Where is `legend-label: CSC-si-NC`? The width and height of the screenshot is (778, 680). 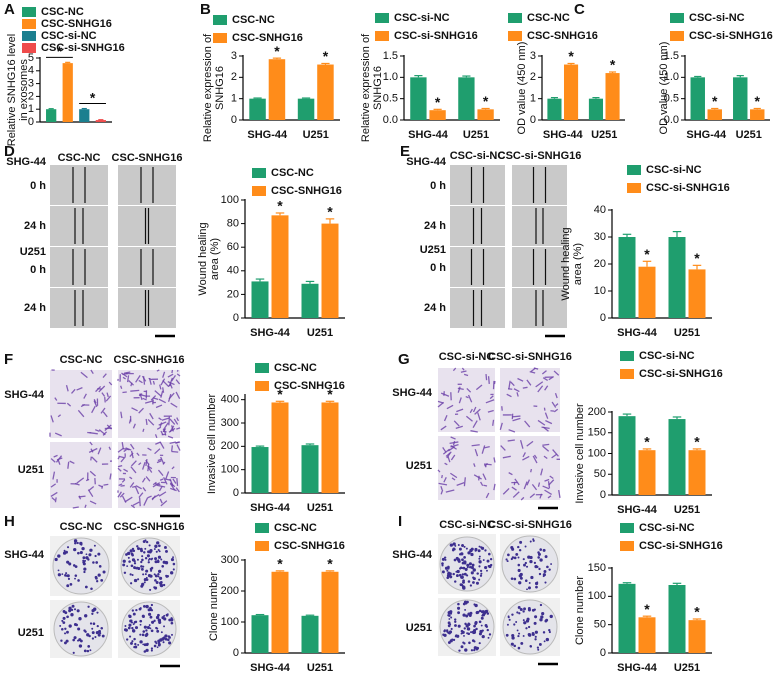 legend-label: CSC-si-NC is located at coordinates (422, 18).